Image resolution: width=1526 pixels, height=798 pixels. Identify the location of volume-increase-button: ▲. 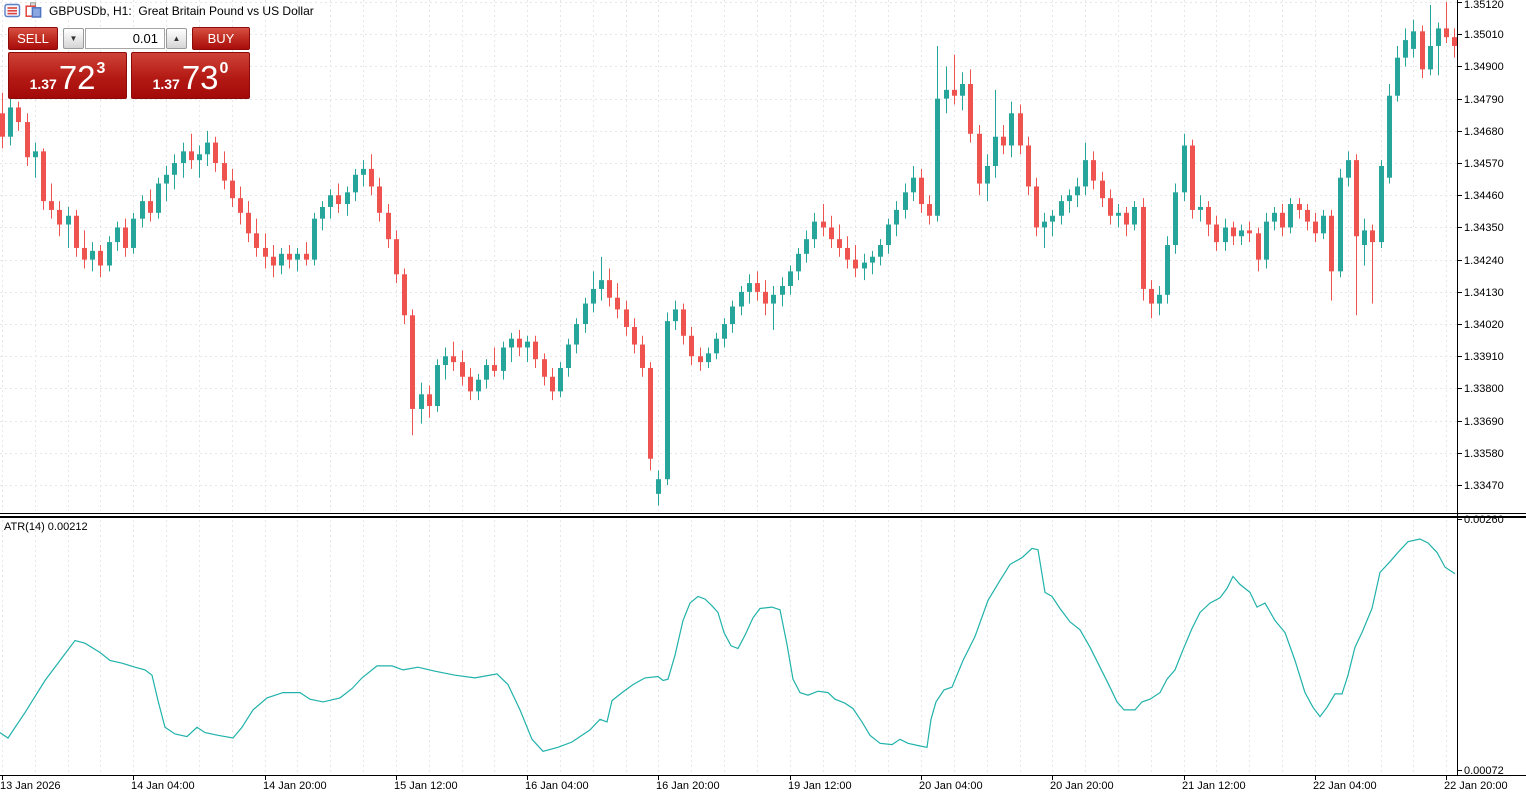
(176, 38).